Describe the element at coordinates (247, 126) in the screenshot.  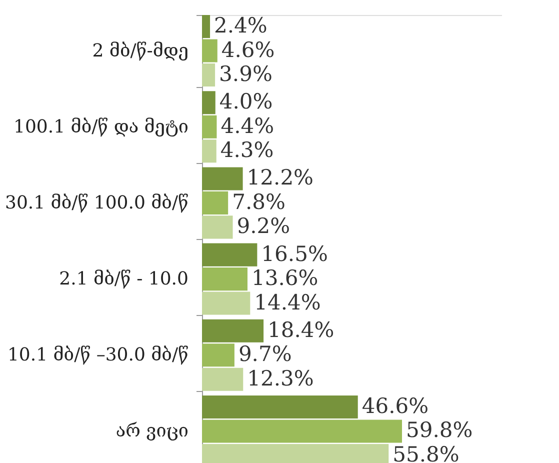
I see `data-label: 4.4%` at that location.